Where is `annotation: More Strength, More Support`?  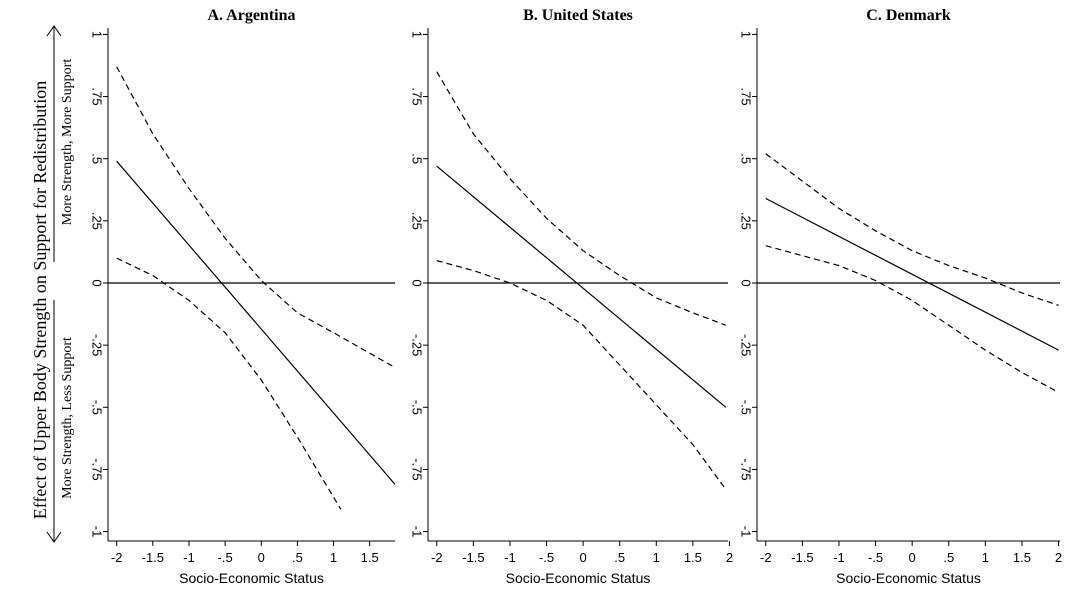
annotation: More Strength, More Support is located at coordinates (67, 142).